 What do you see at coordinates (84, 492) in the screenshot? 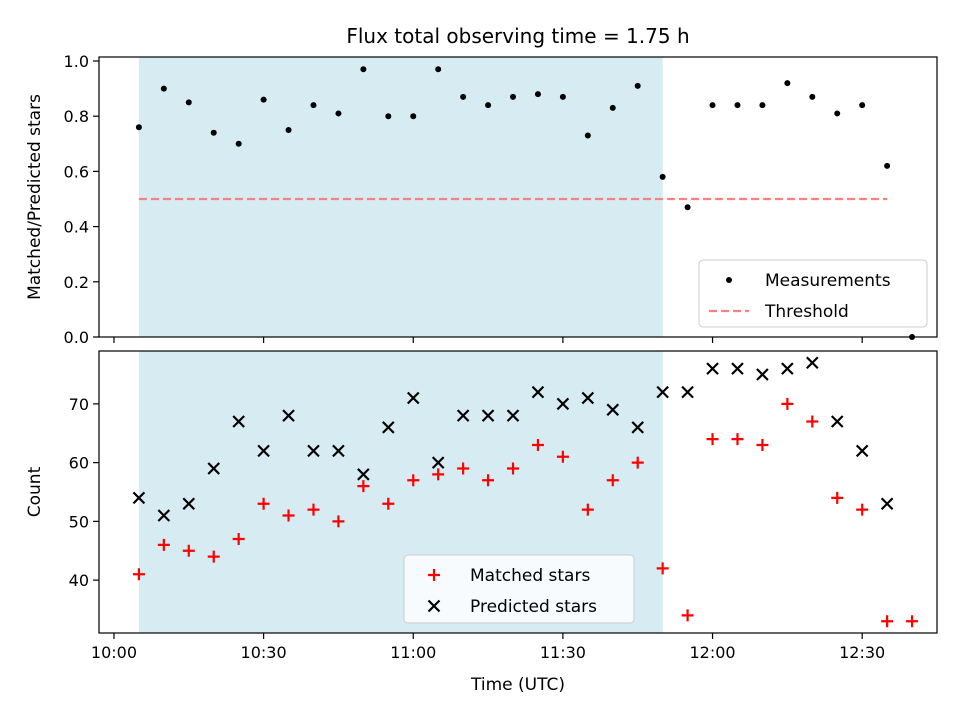
I see `bottom-y-ticks: 40 50 60 70` at bounding box center [84, 492].